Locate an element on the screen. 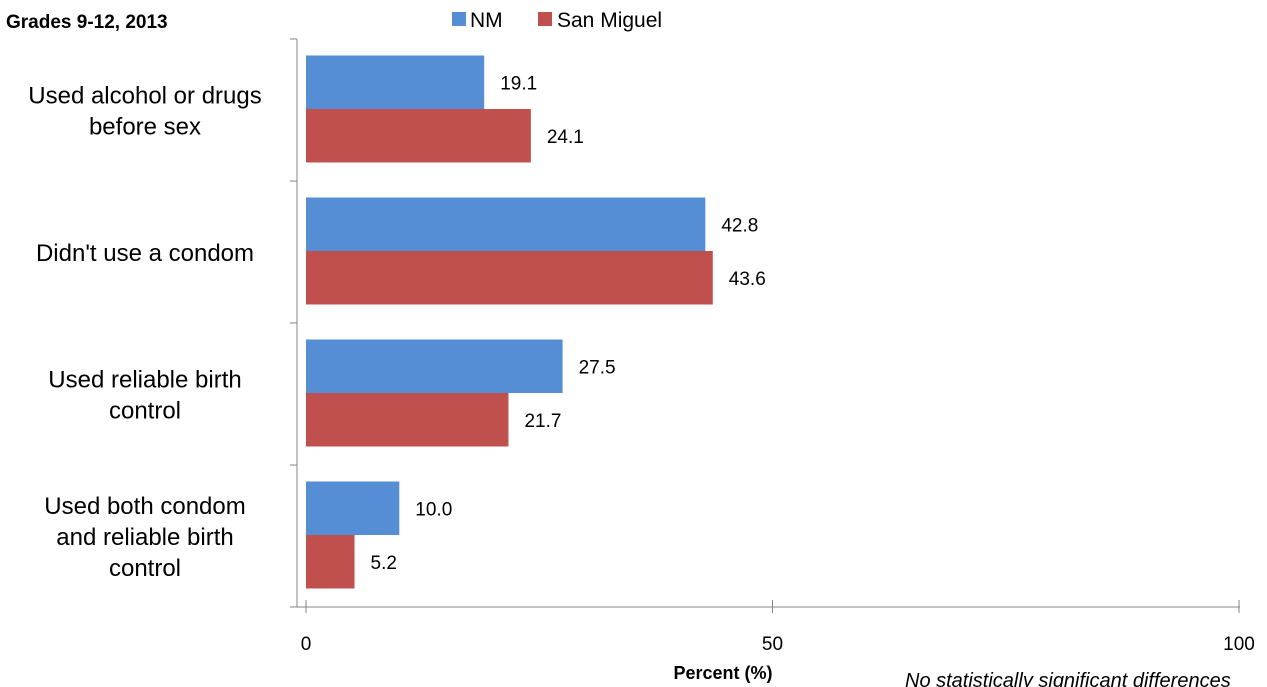  bar-nm-used-both-condom-and-reliable-birth-control is located at coordinates (353, 508).